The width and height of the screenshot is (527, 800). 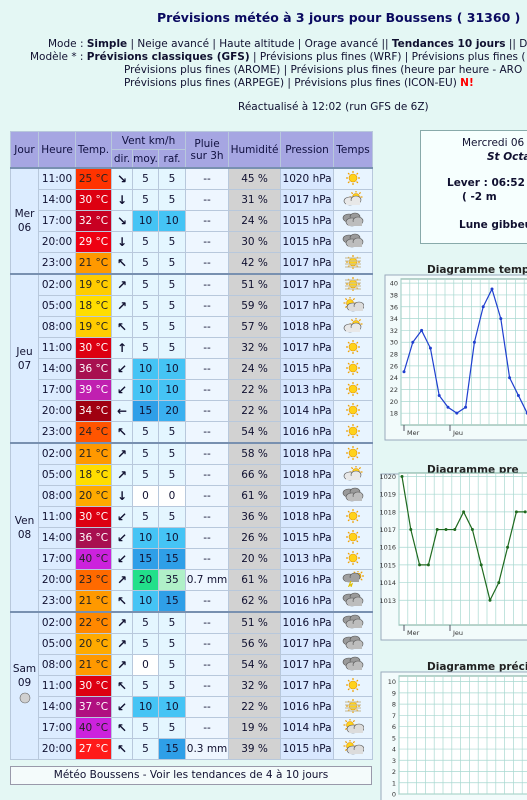 What do you see at coordinates (93, 707) in the screenshot?
I see `temp-cell: 37 °C` at bounding box center [93, 707].